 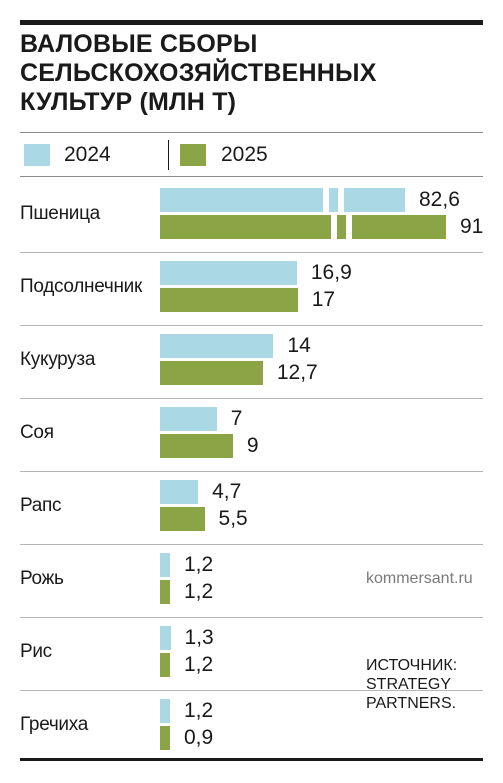 I want to click on category-label: Соя, so click(x=37, y=432).